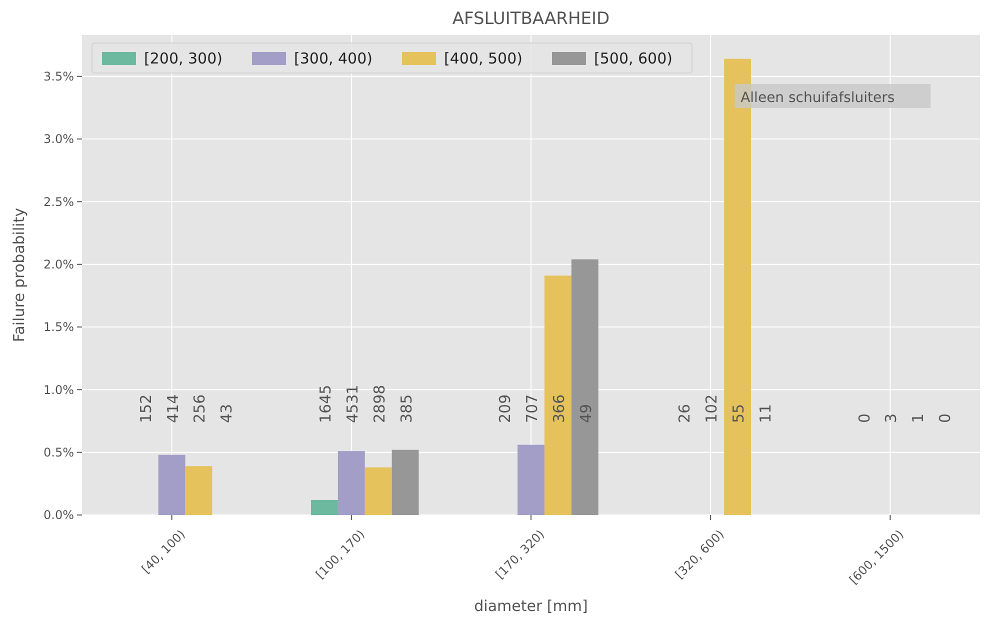 This screenshot has width=990, height=619. What do you see at coordinates (199, 408) in the screenshot?
I see `annotation: 256` at bounding box center [199, 408].